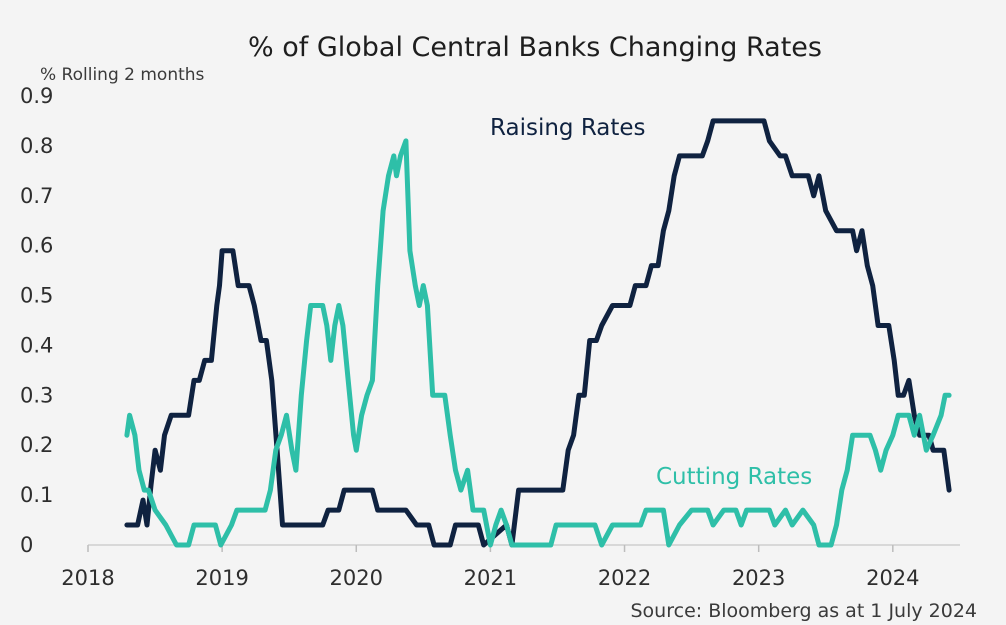 The image size is (1006, 625). What do you see at coordinates (36, 345) in the screenshot?
I see `y-tick-label: 0.4` at bounding box center [36, 345].